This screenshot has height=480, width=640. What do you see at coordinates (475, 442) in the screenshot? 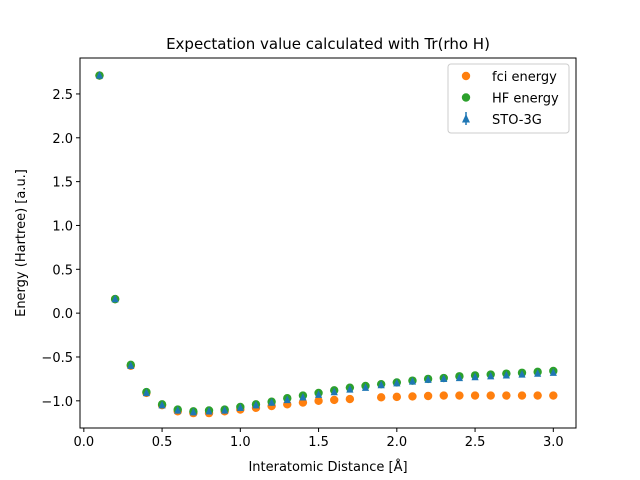
I see `x-tick-label: 2.5` at bounding box center [475, 442].